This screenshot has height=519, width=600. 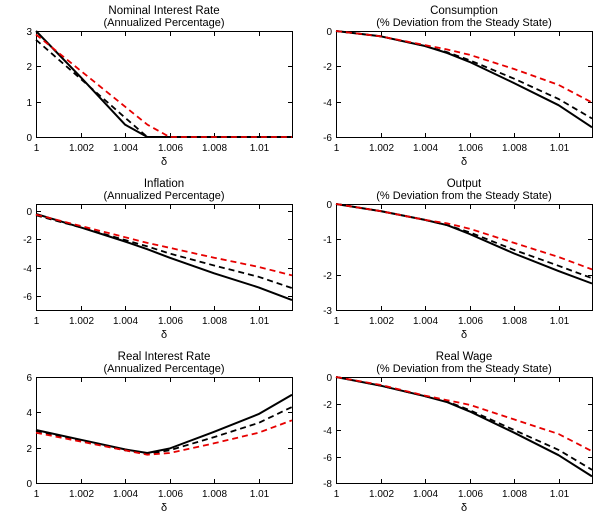 What do you see at coordinates (327, 240) in the screenshot?
I see `y-tick-label: -1` at bounding box center [327, 240].